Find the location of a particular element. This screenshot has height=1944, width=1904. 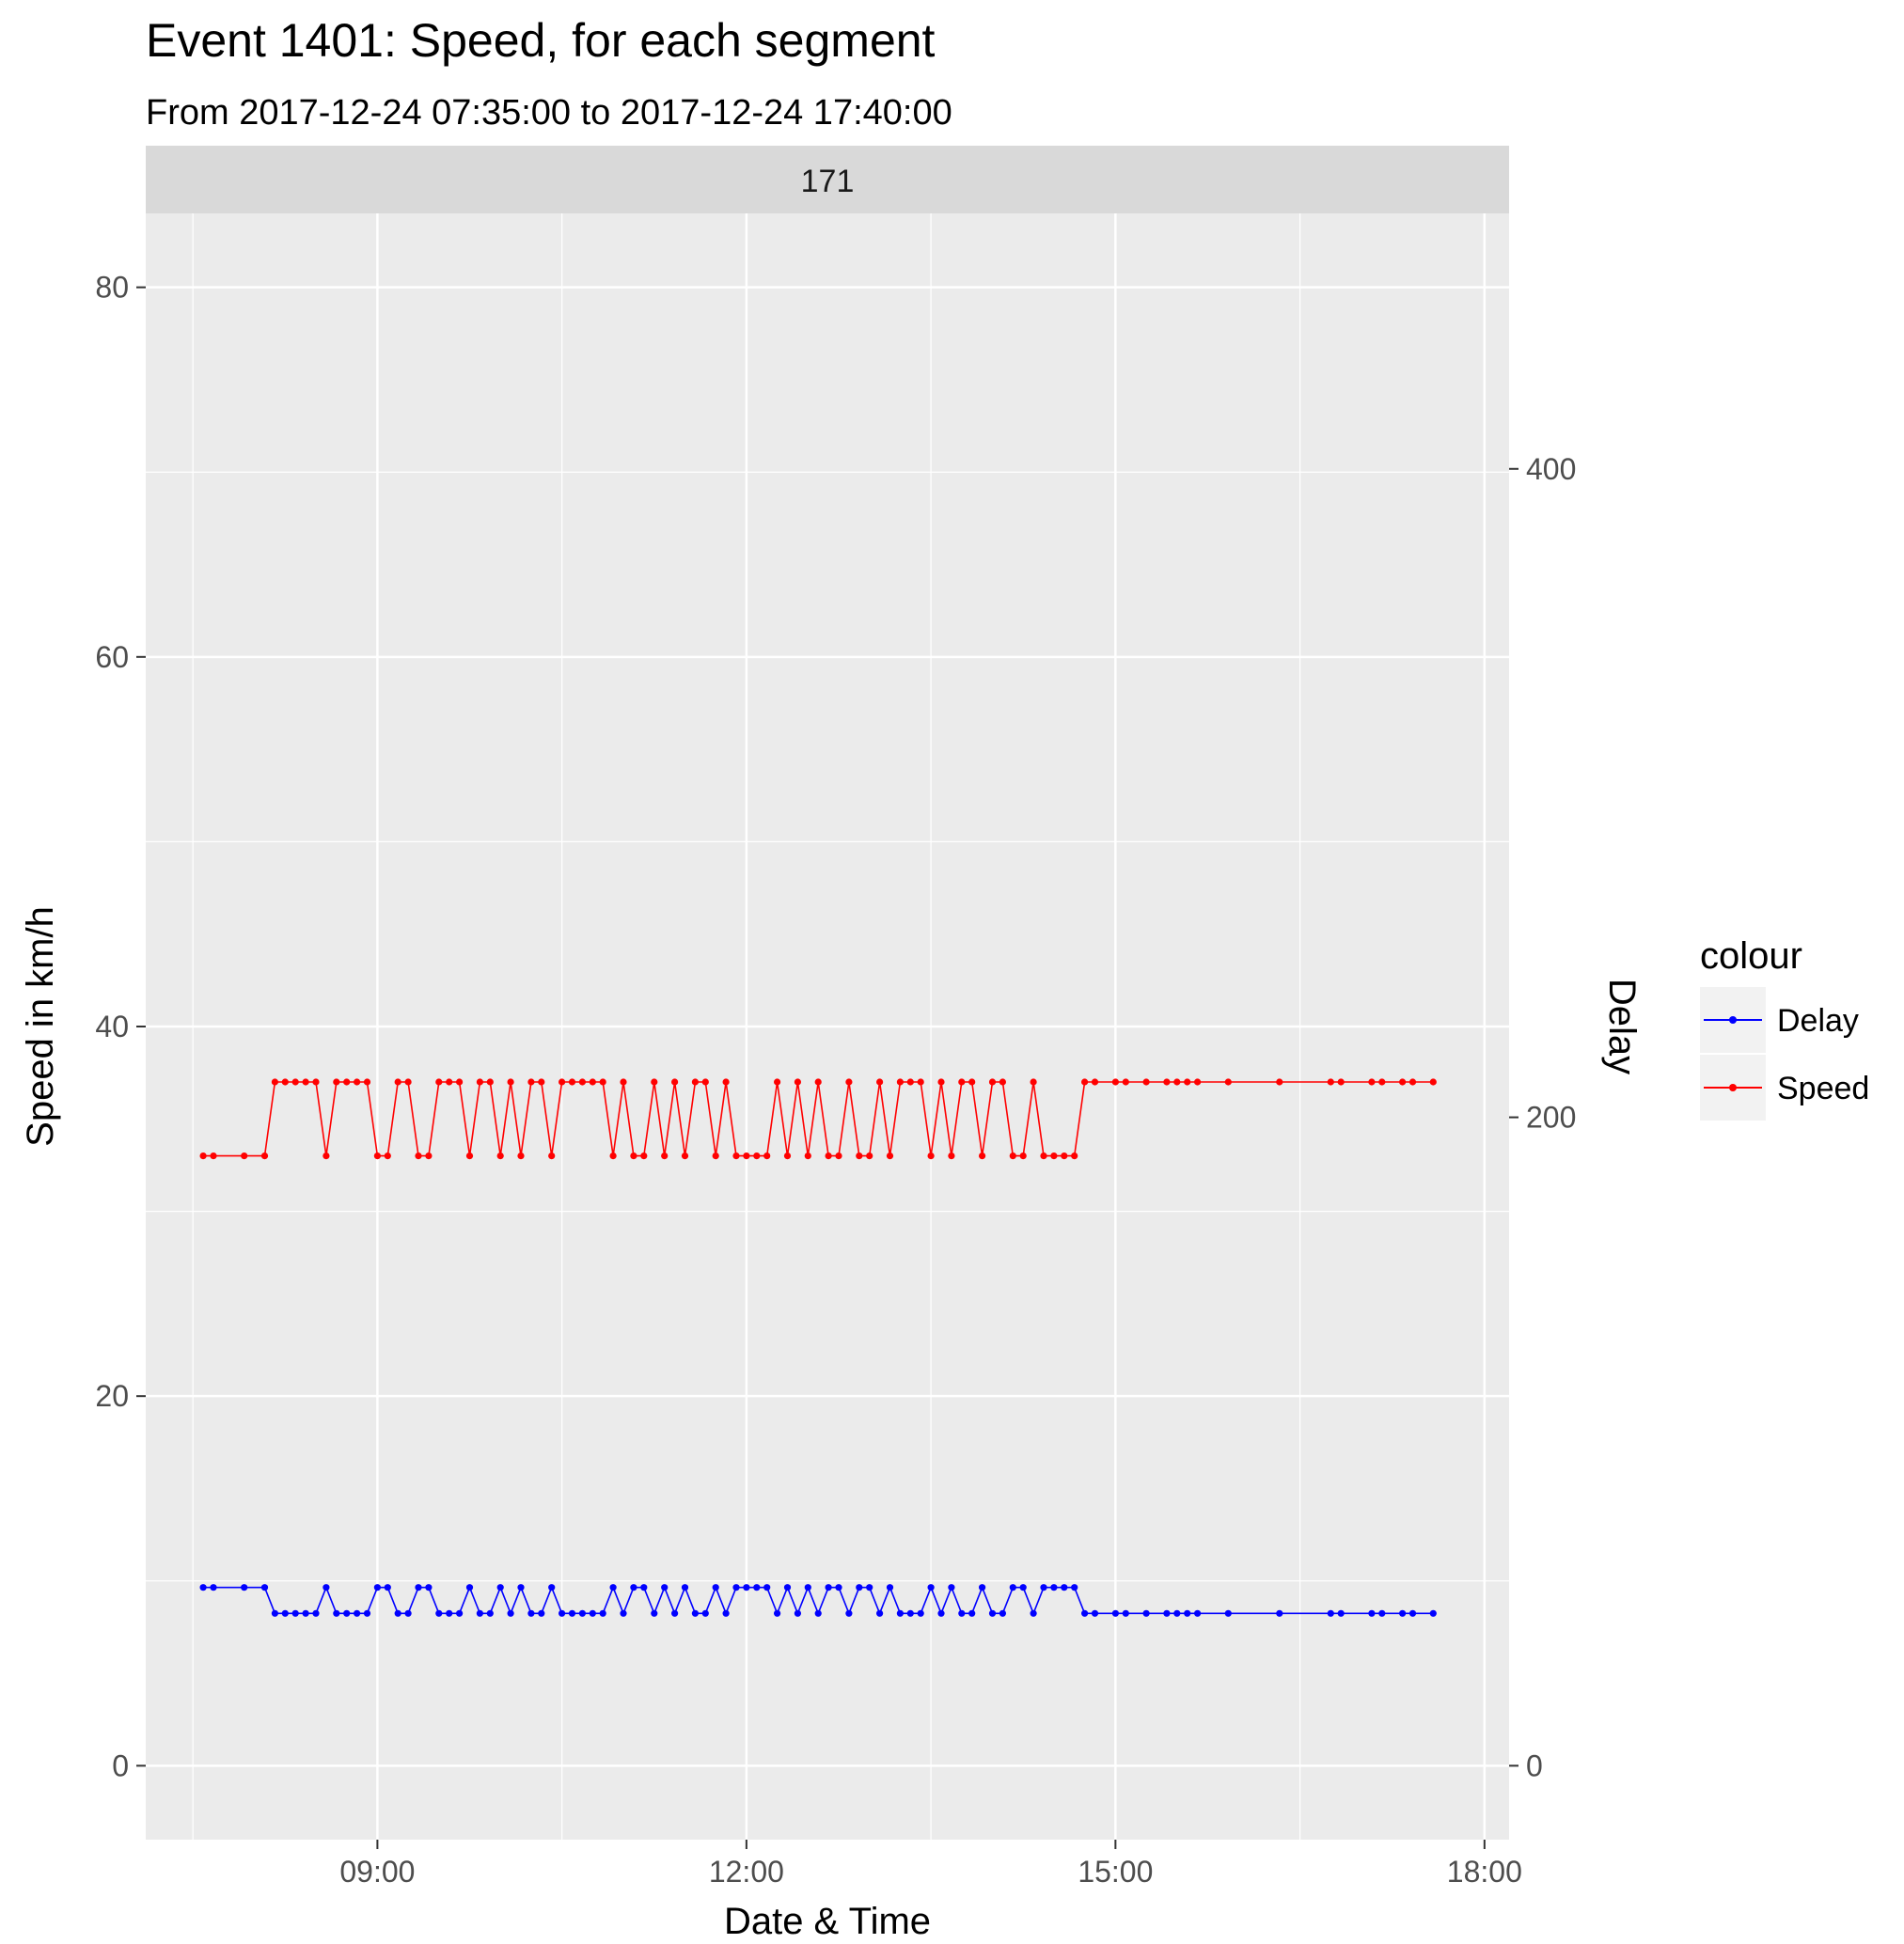

legend-item-speed: Speed is located at coordinates (1784, 1088).